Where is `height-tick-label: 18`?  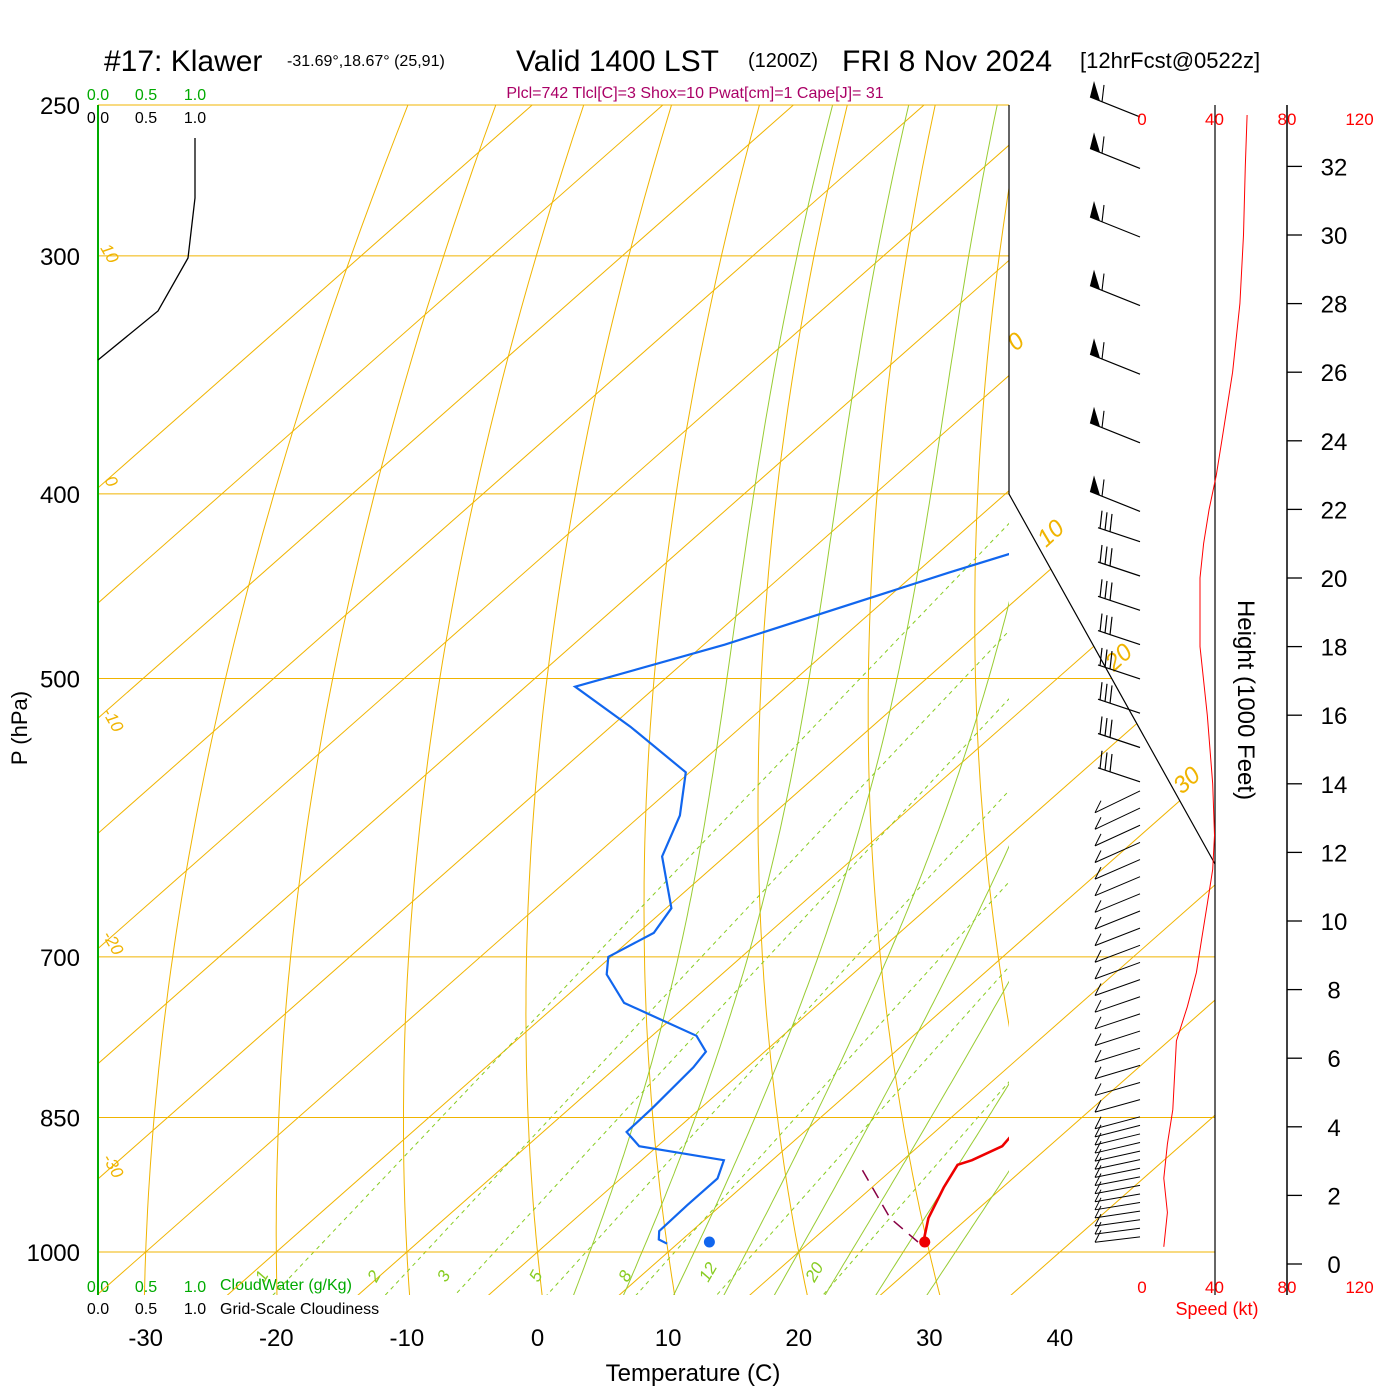 height-tick-label: 18 is located at coordinates (1334, 648).